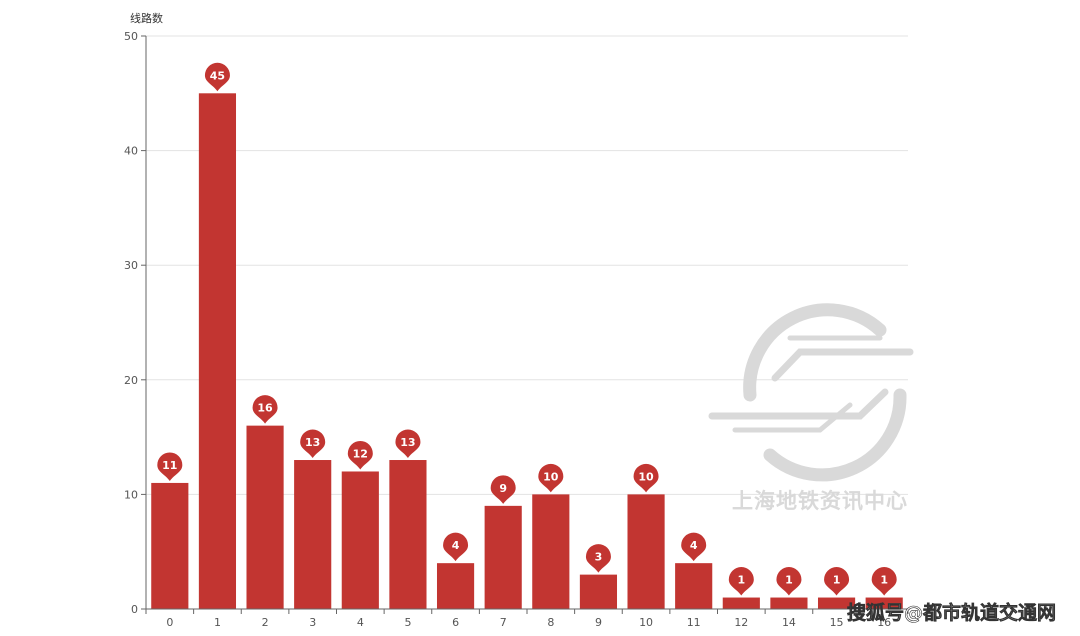 The height and width of the screenshot is (636, 1080). Describe the element at coordinates (455, 622) in the screenshot. I see `x-tick-label: 6` at that location.